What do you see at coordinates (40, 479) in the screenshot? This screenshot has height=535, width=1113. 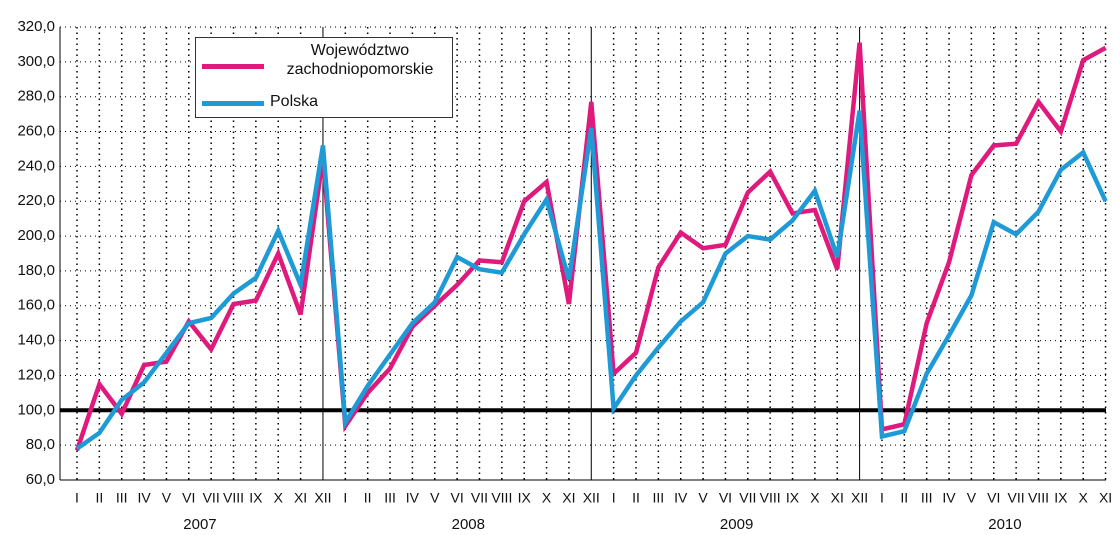 I see `y-tick-label: 60,0` at bounding box center [40, 479].